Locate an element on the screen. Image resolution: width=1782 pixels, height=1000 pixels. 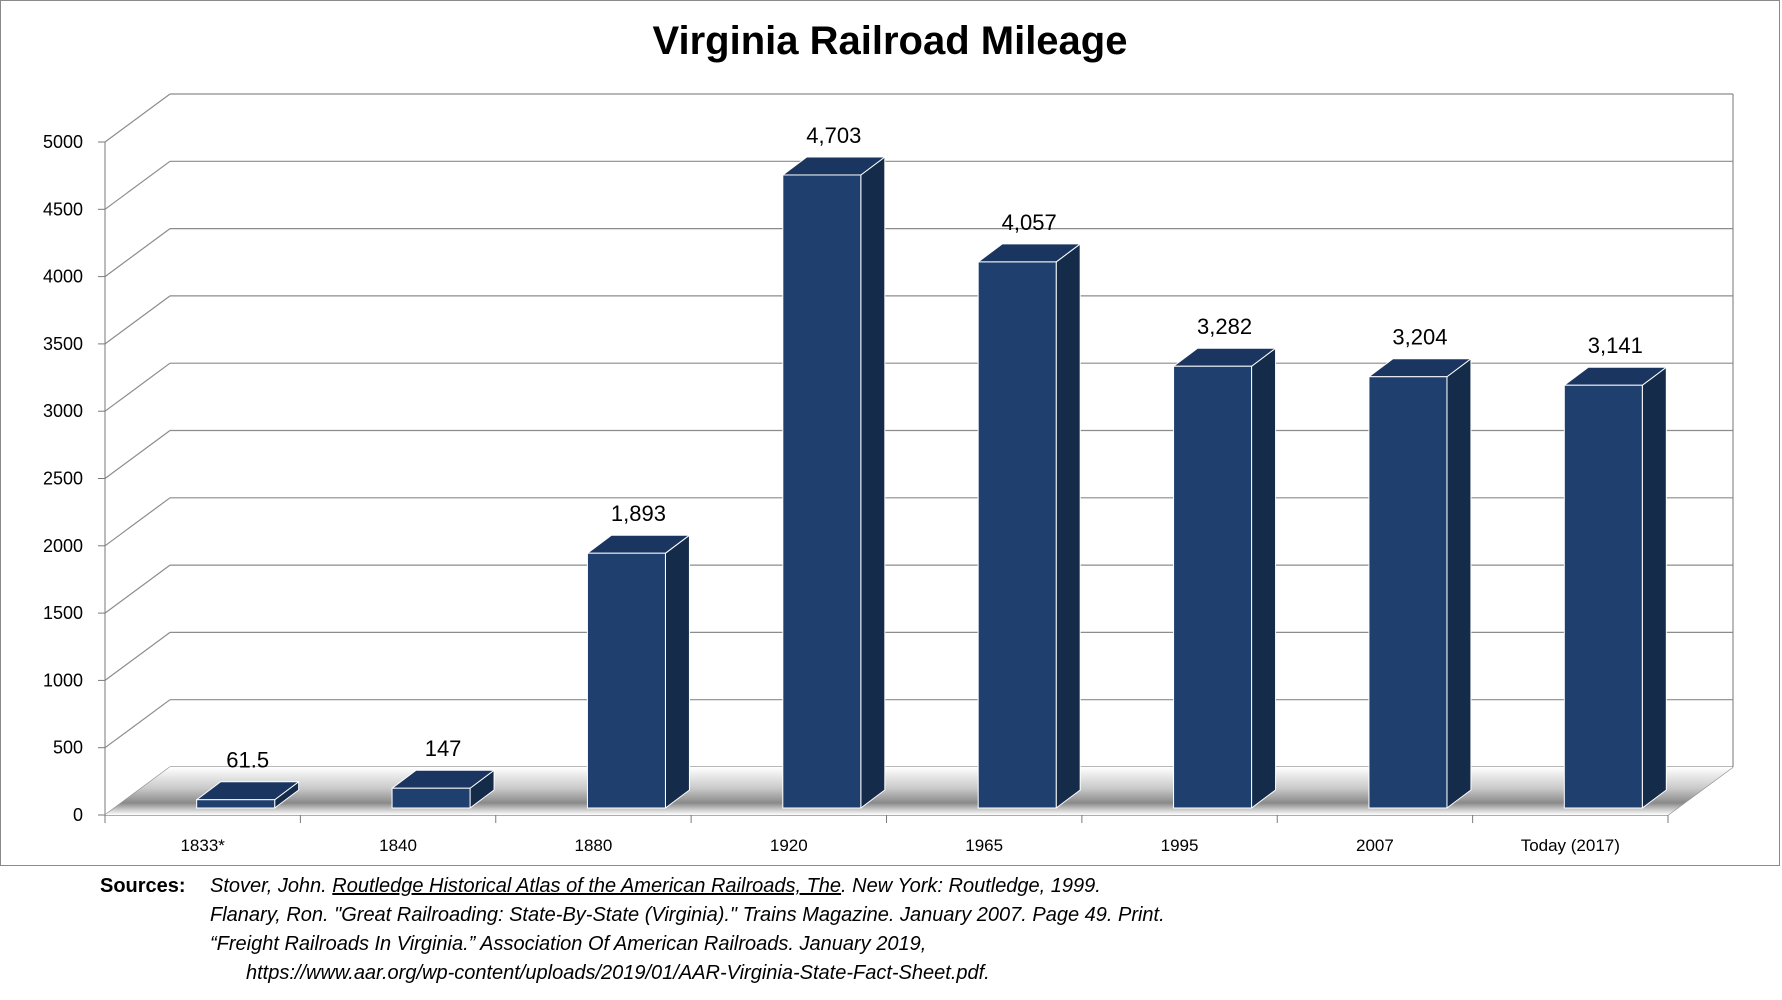
chart-title: Virginia Railroad Mileage is located at coordinates (890, 41).